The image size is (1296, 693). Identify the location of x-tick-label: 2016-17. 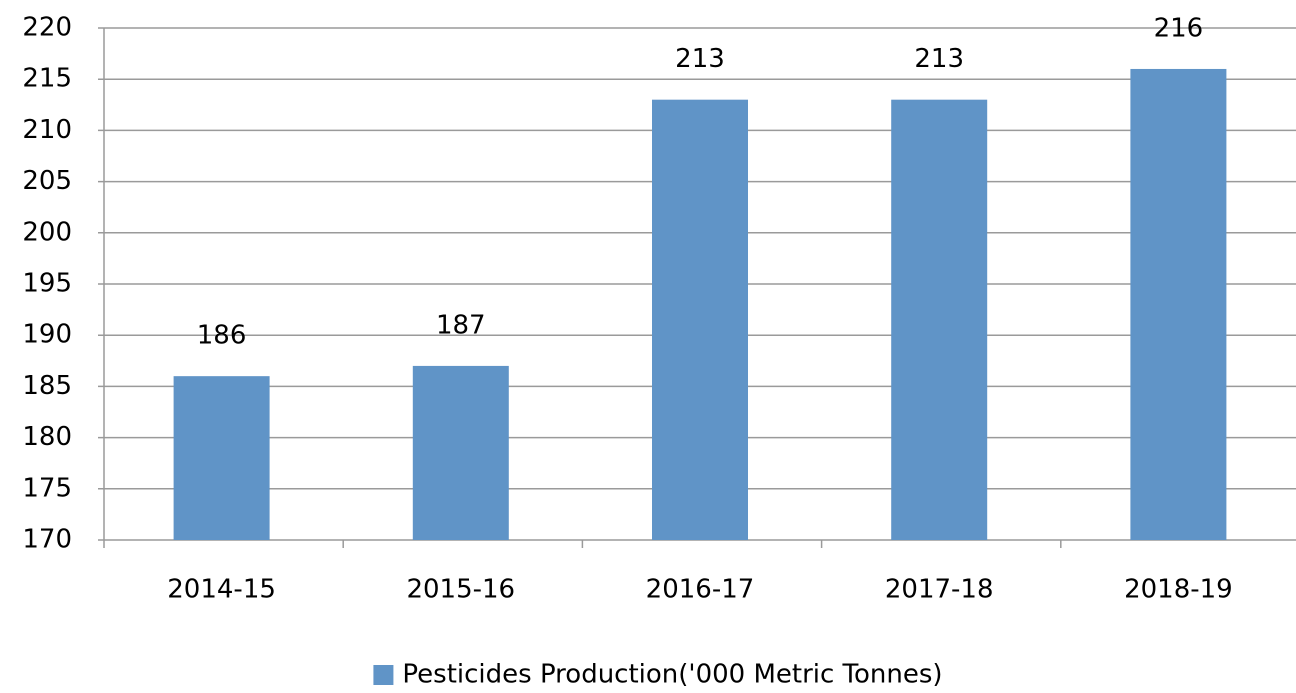
(700, 590).